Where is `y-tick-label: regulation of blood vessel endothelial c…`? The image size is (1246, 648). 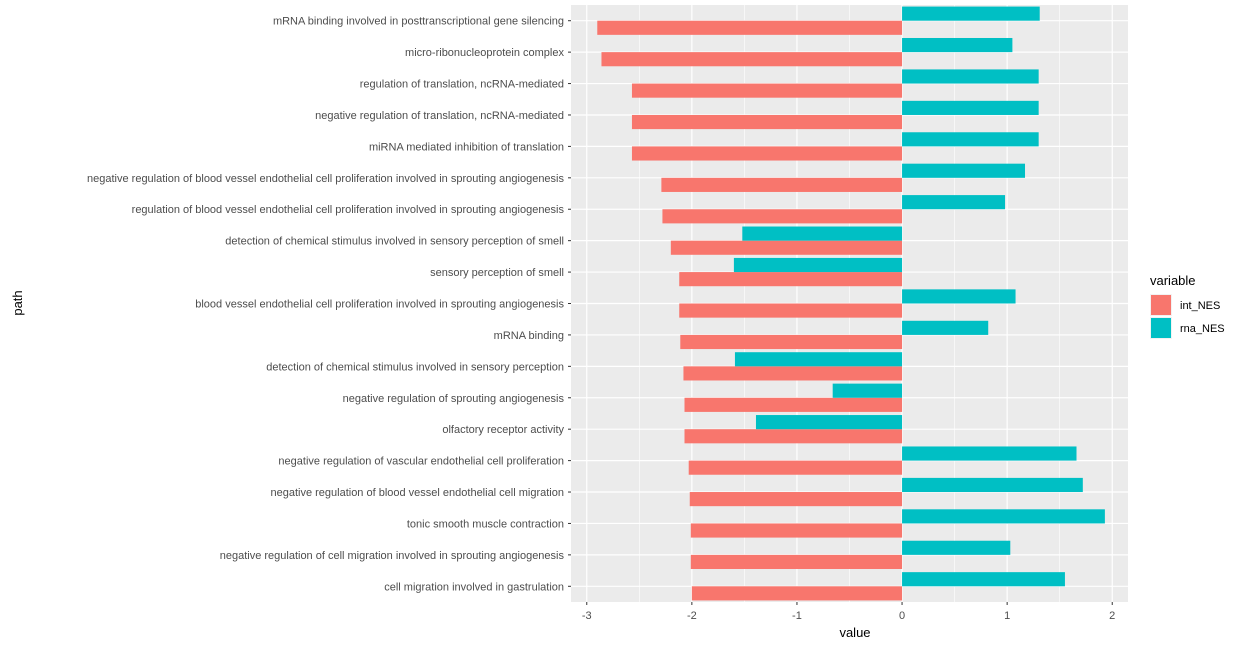
y-tick-label: regulation of blood vessel endothelial c… is located at coordinates (348, 210).